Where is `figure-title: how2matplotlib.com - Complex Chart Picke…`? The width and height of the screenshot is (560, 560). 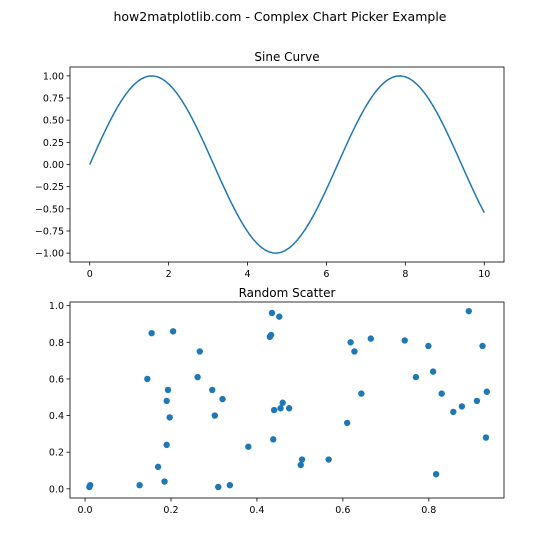
figure-title: how2matplotlib.com - Complex Chart Picke… is located at coordinates (279, 16).